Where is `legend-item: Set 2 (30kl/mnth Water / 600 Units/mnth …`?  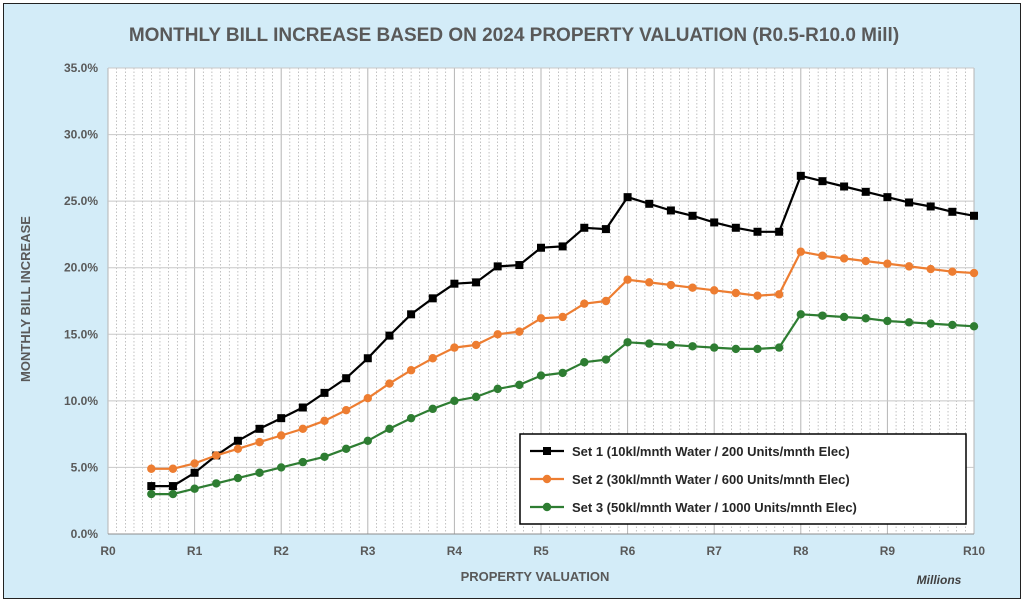 legend-item: Set 2 (30kl/mnth Water / 600 Units/mnth … is located at coordinates (690, 479).